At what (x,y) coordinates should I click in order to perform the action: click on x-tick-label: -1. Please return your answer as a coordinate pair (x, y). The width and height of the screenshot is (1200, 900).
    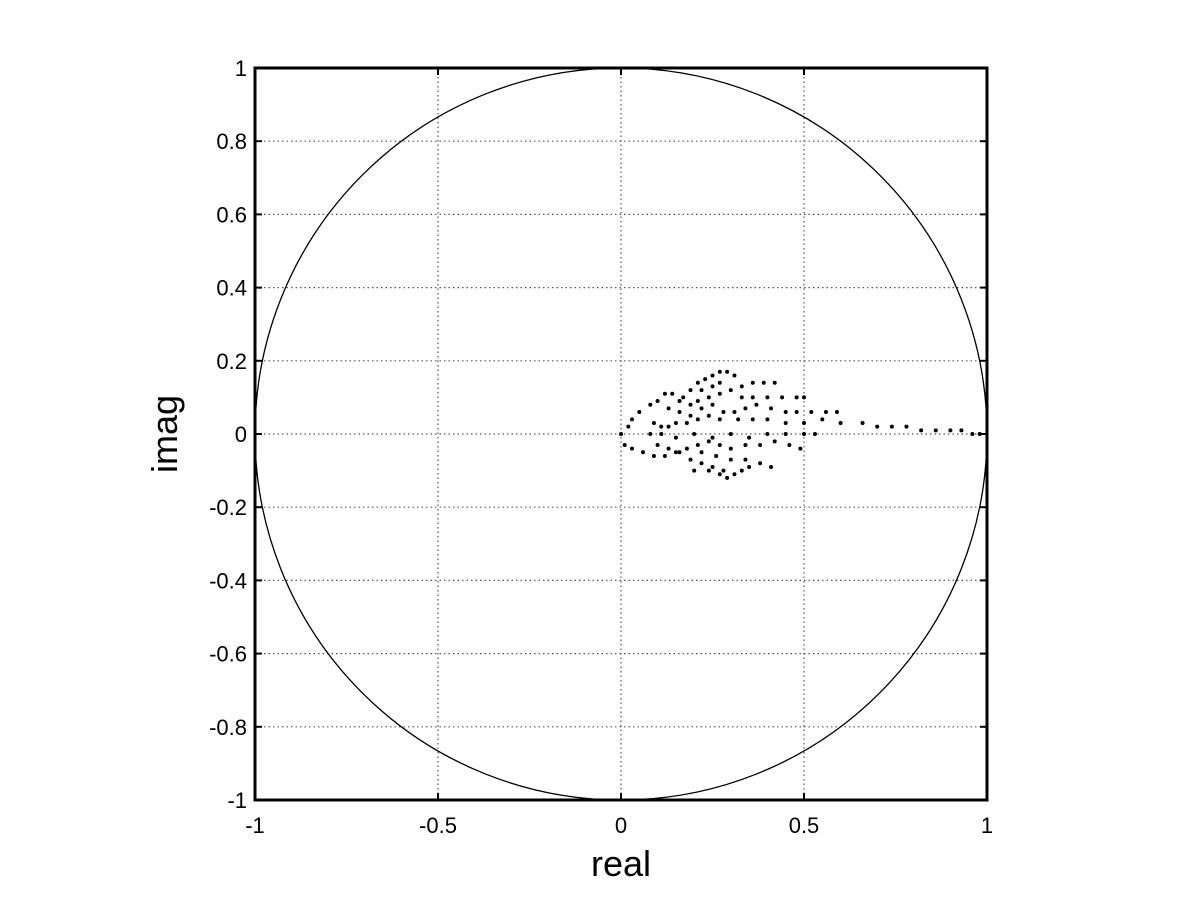
    Looking at the image, I should click on (255, 825).